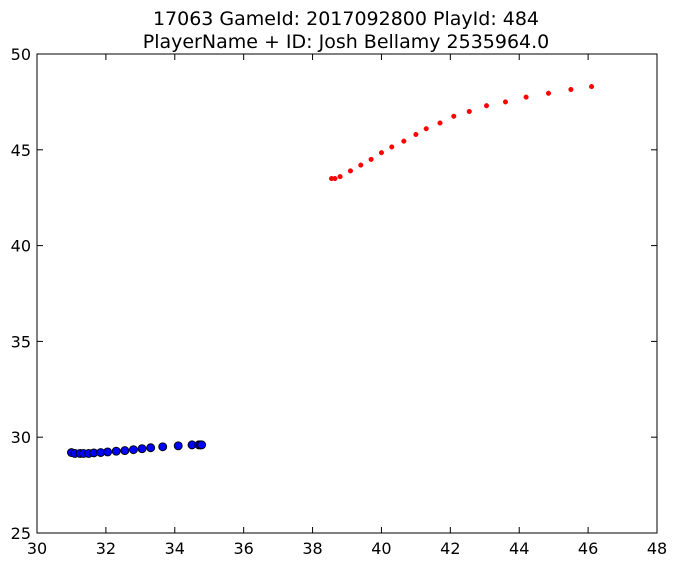  Describe the element at coordinates (37, 548) in the screenshot. I see `x-tick-label: 30` at that location.